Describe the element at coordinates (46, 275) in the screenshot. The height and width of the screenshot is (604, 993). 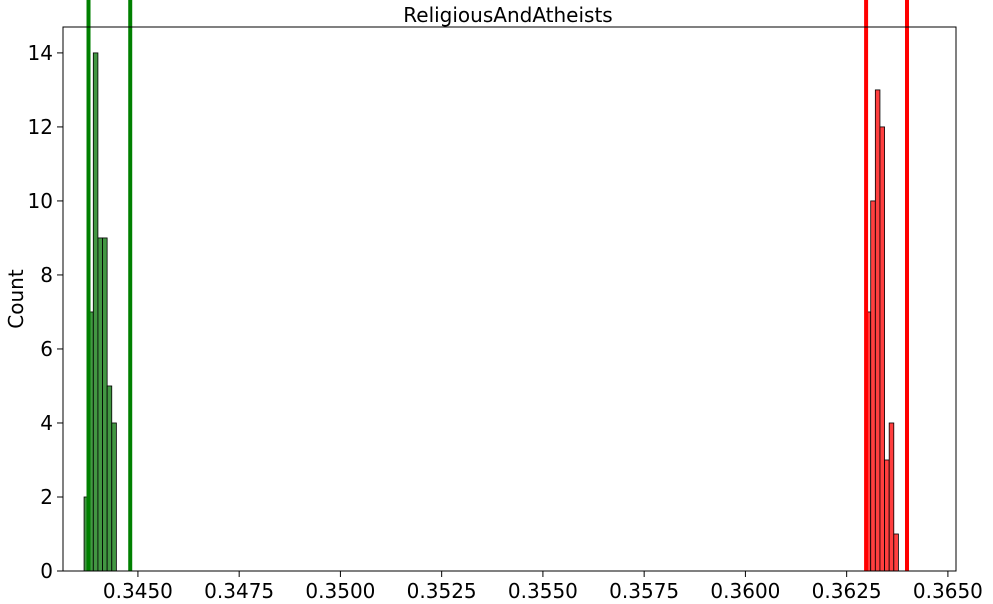
I see `y-tick-label: 8` at that location.